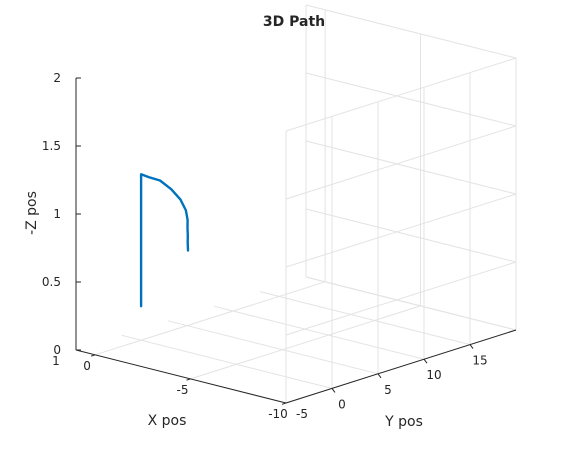  Describe the element at coordinates (342, 404) in the screenshot. I see `y-tick-label: 0` at that location.